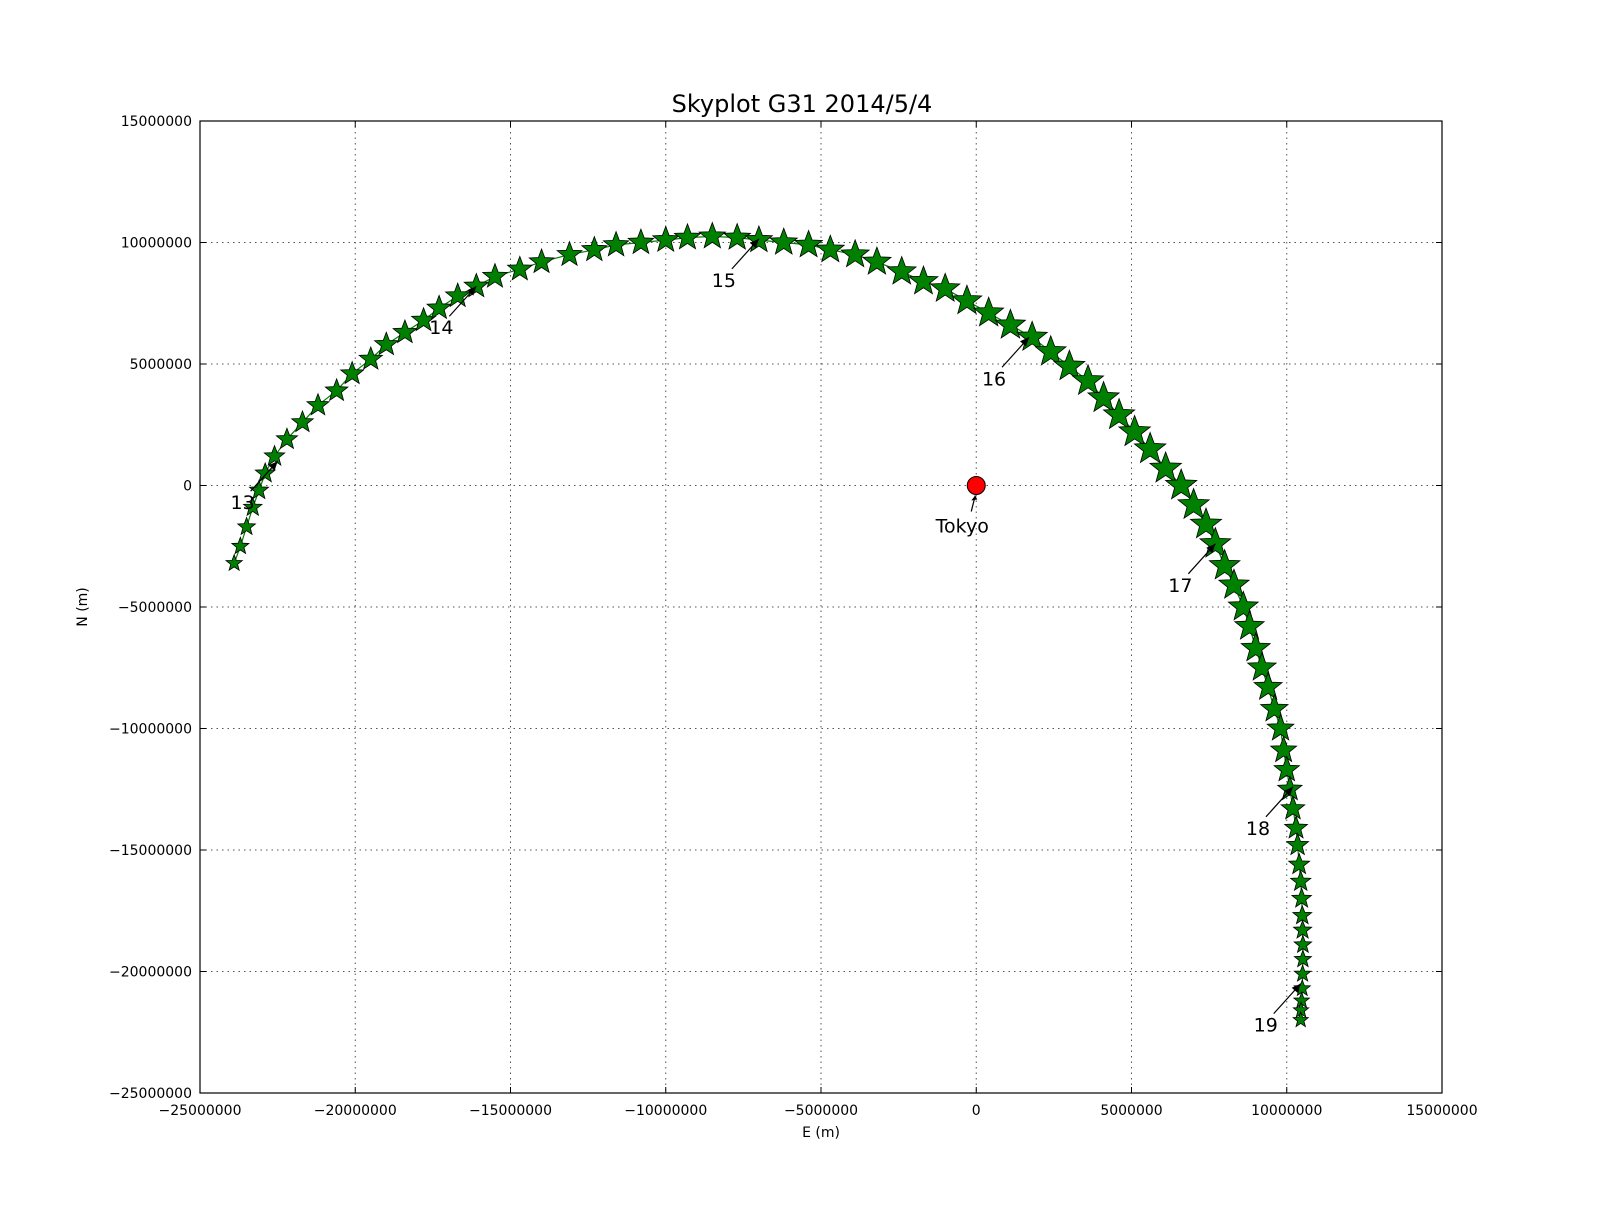 The height and width of the screenshot is (1210, 1600). Describe the element at coordinates (150, 851) in the screenshot. I see `y-tick-label: −15000000` at that location.